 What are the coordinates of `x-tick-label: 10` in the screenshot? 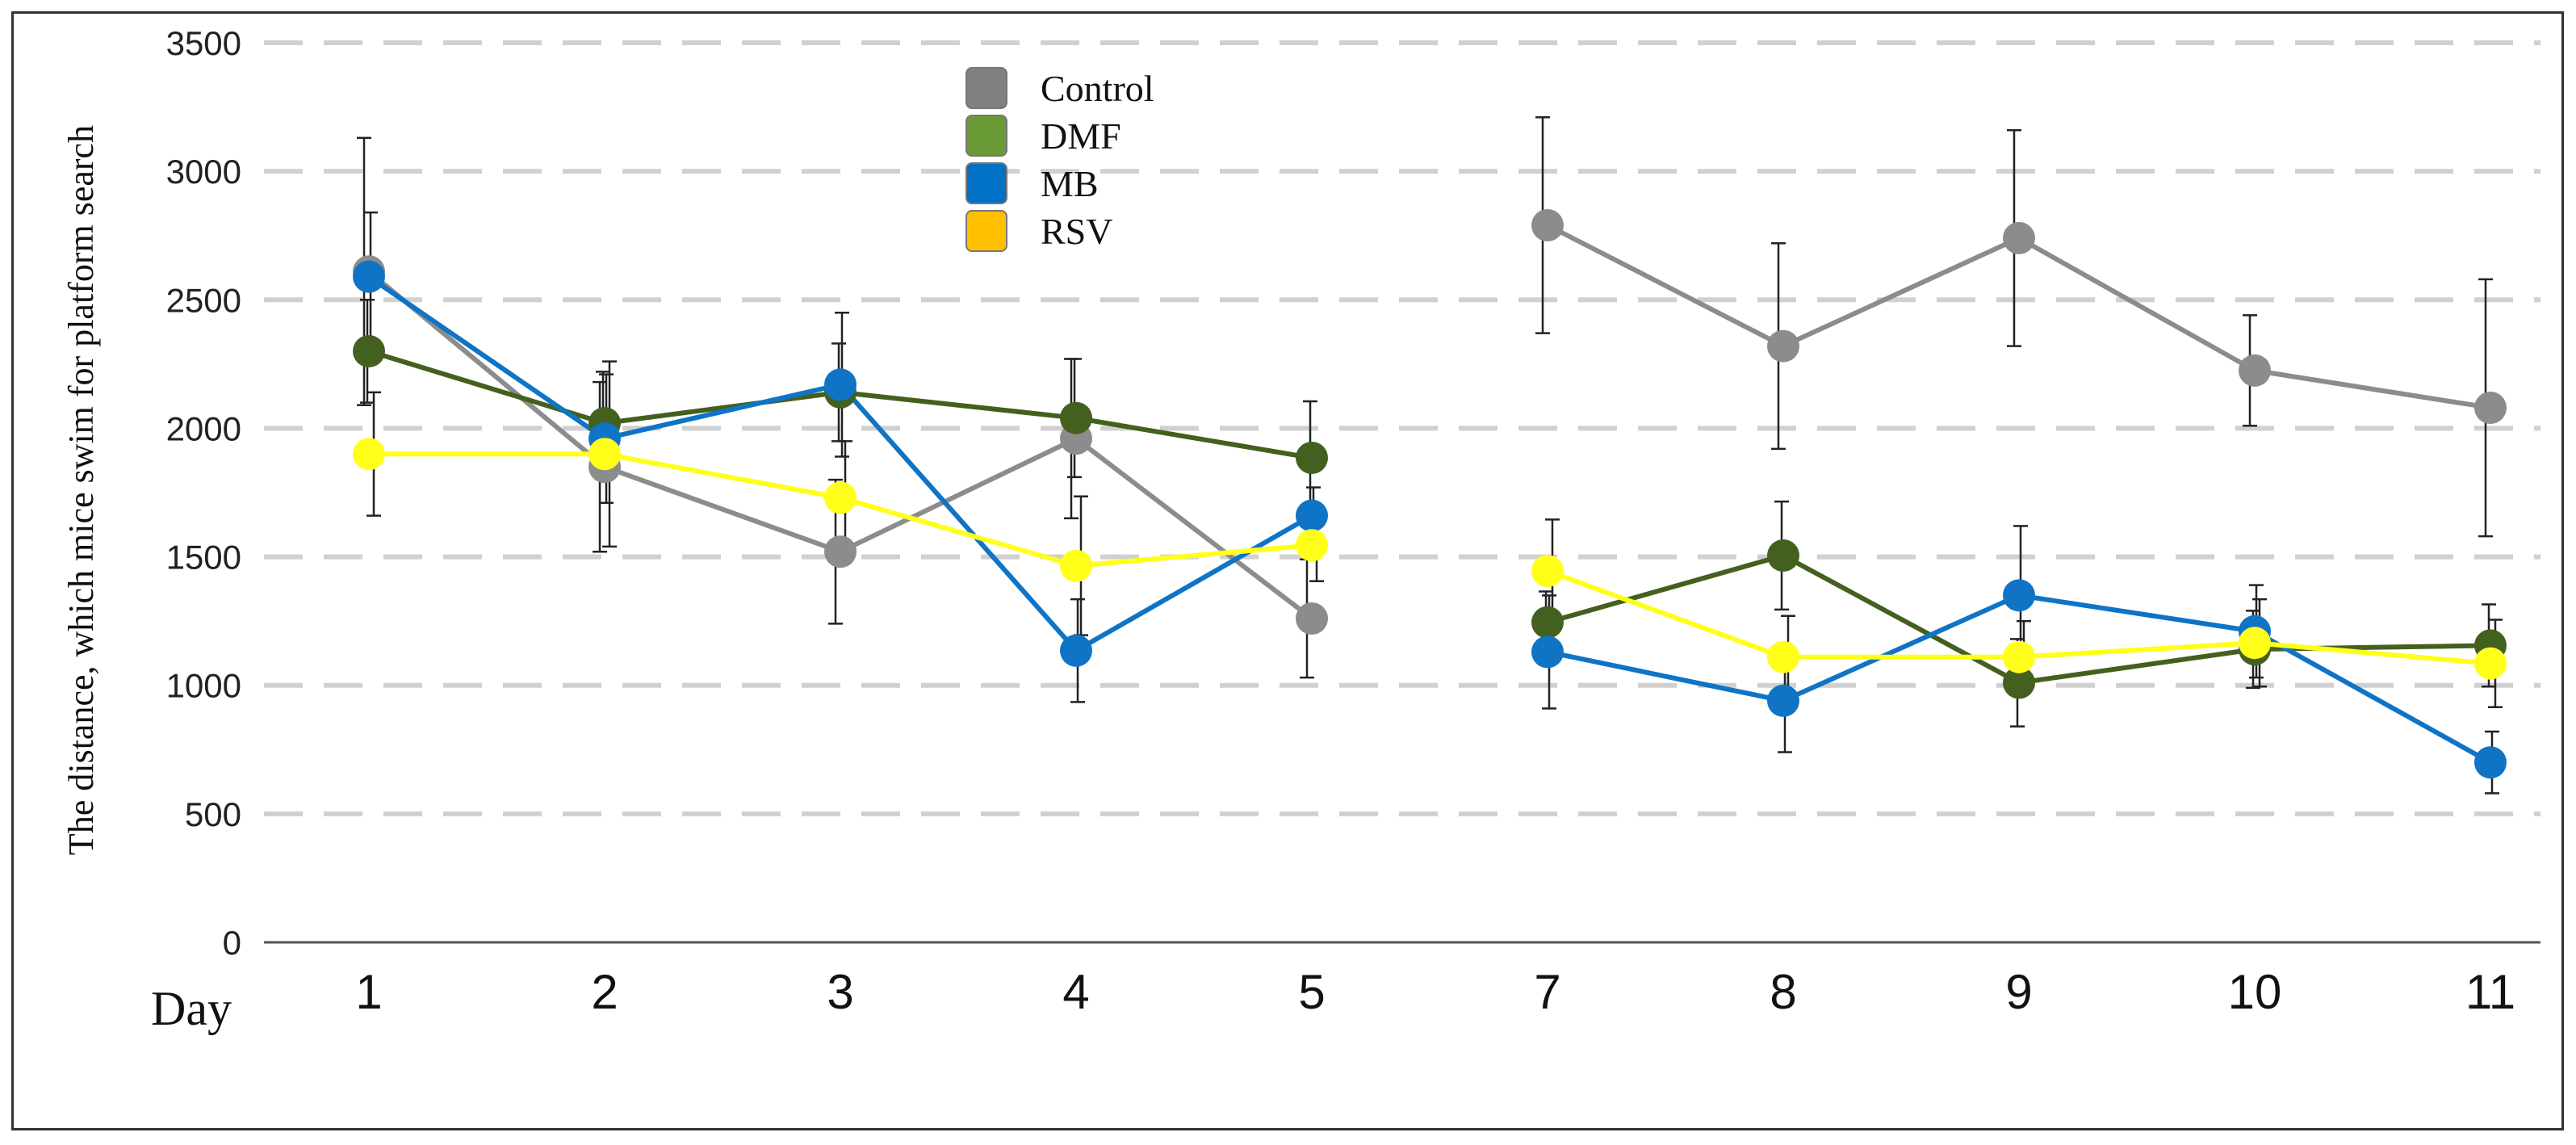 It's located at (2255, 992).